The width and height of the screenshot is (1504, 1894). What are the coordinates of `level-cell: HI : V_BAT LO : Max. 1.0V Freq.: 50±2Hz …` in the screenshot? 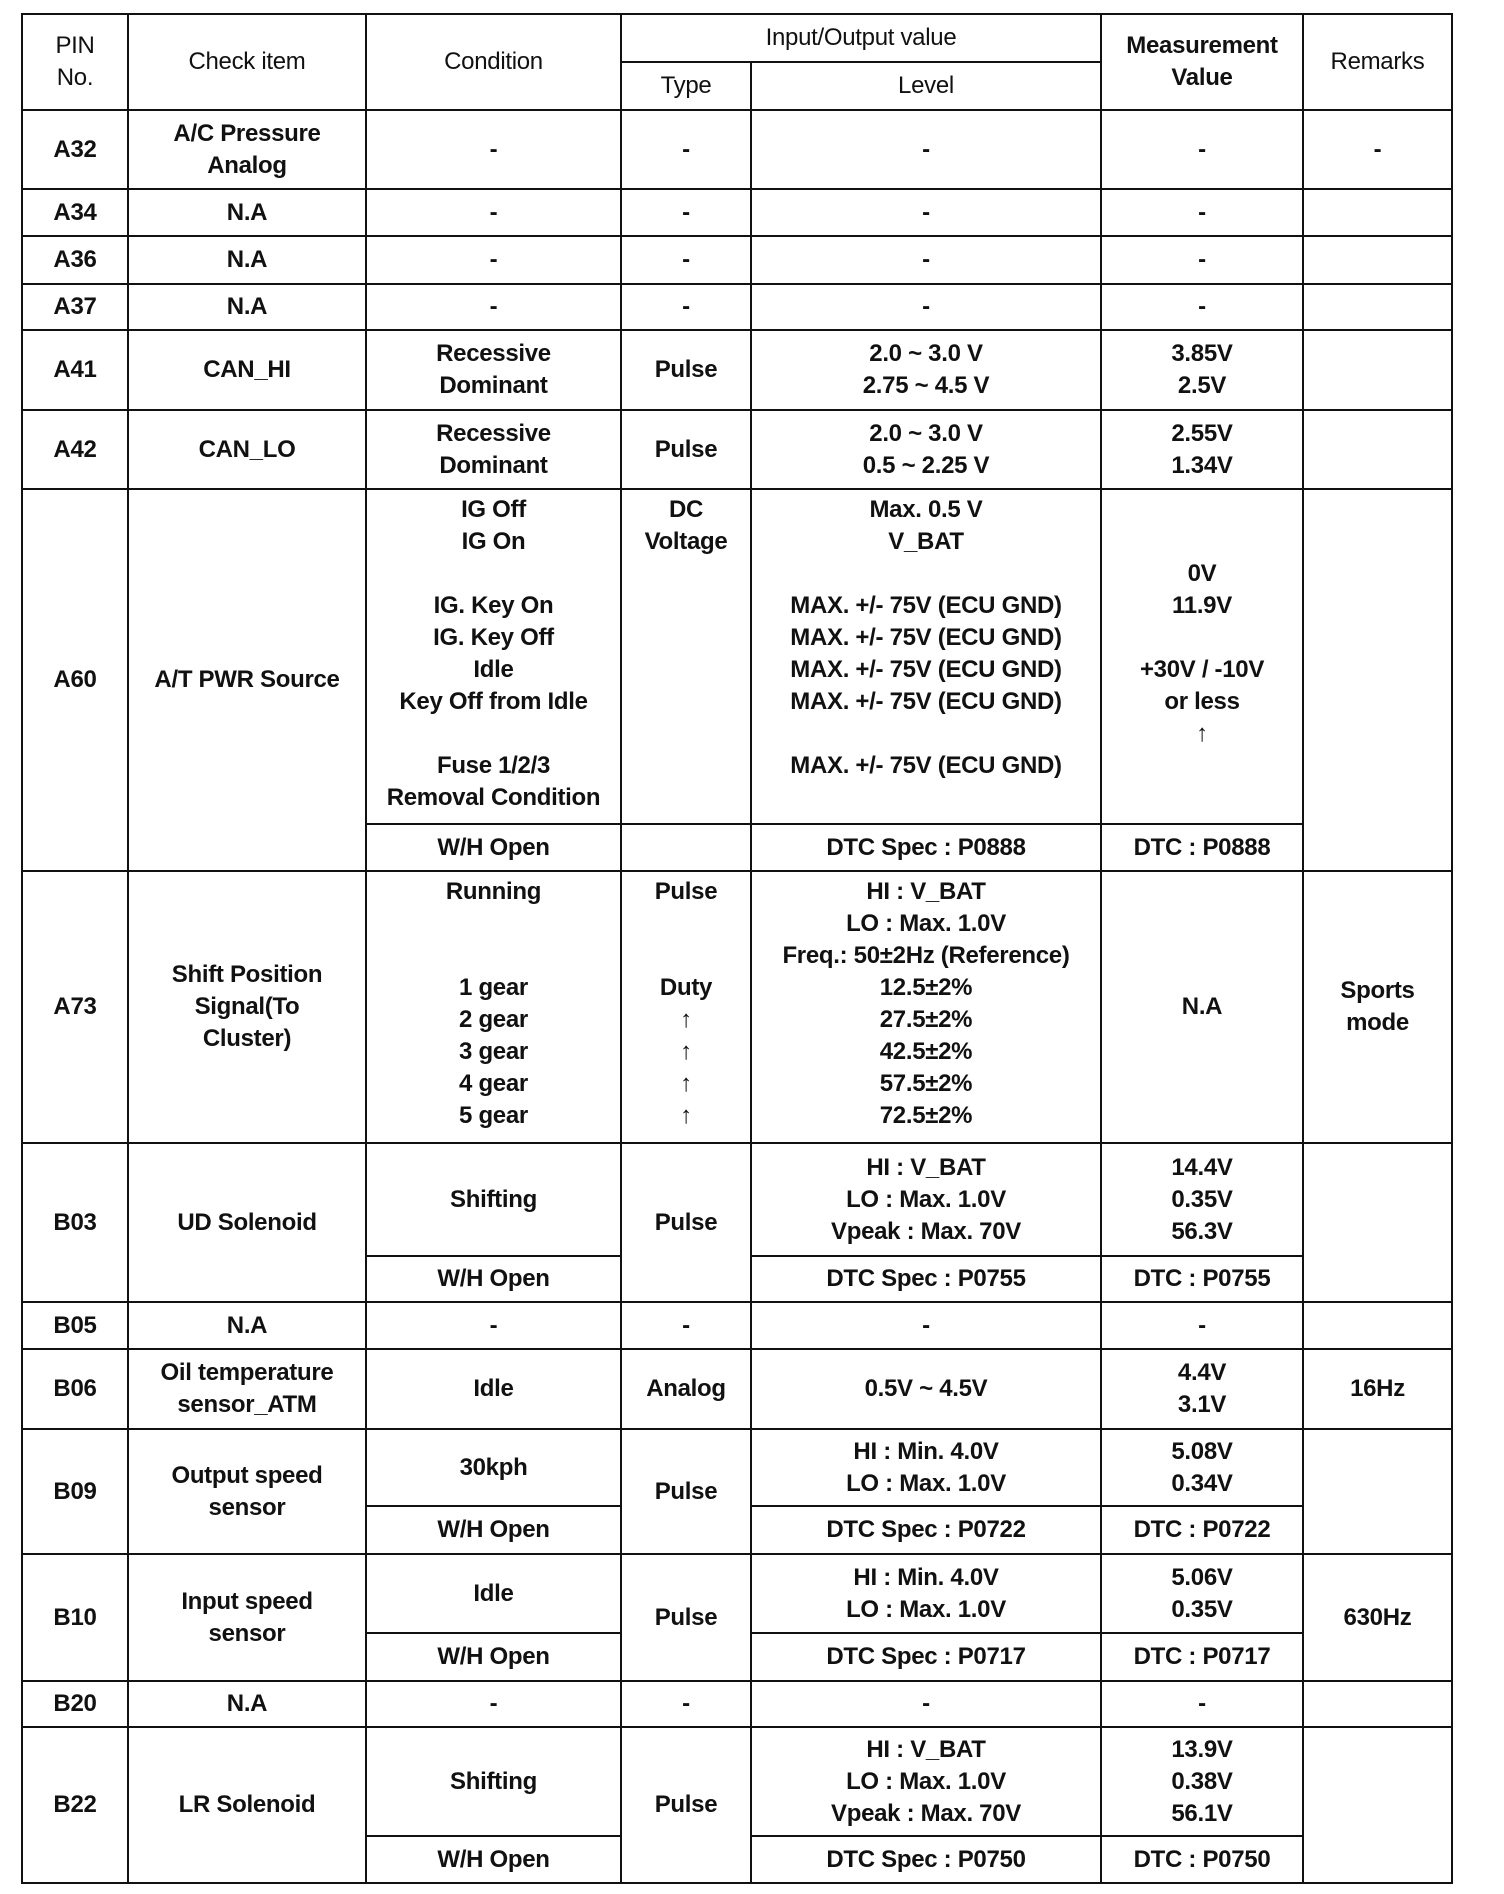 It's located at (926, 1007).